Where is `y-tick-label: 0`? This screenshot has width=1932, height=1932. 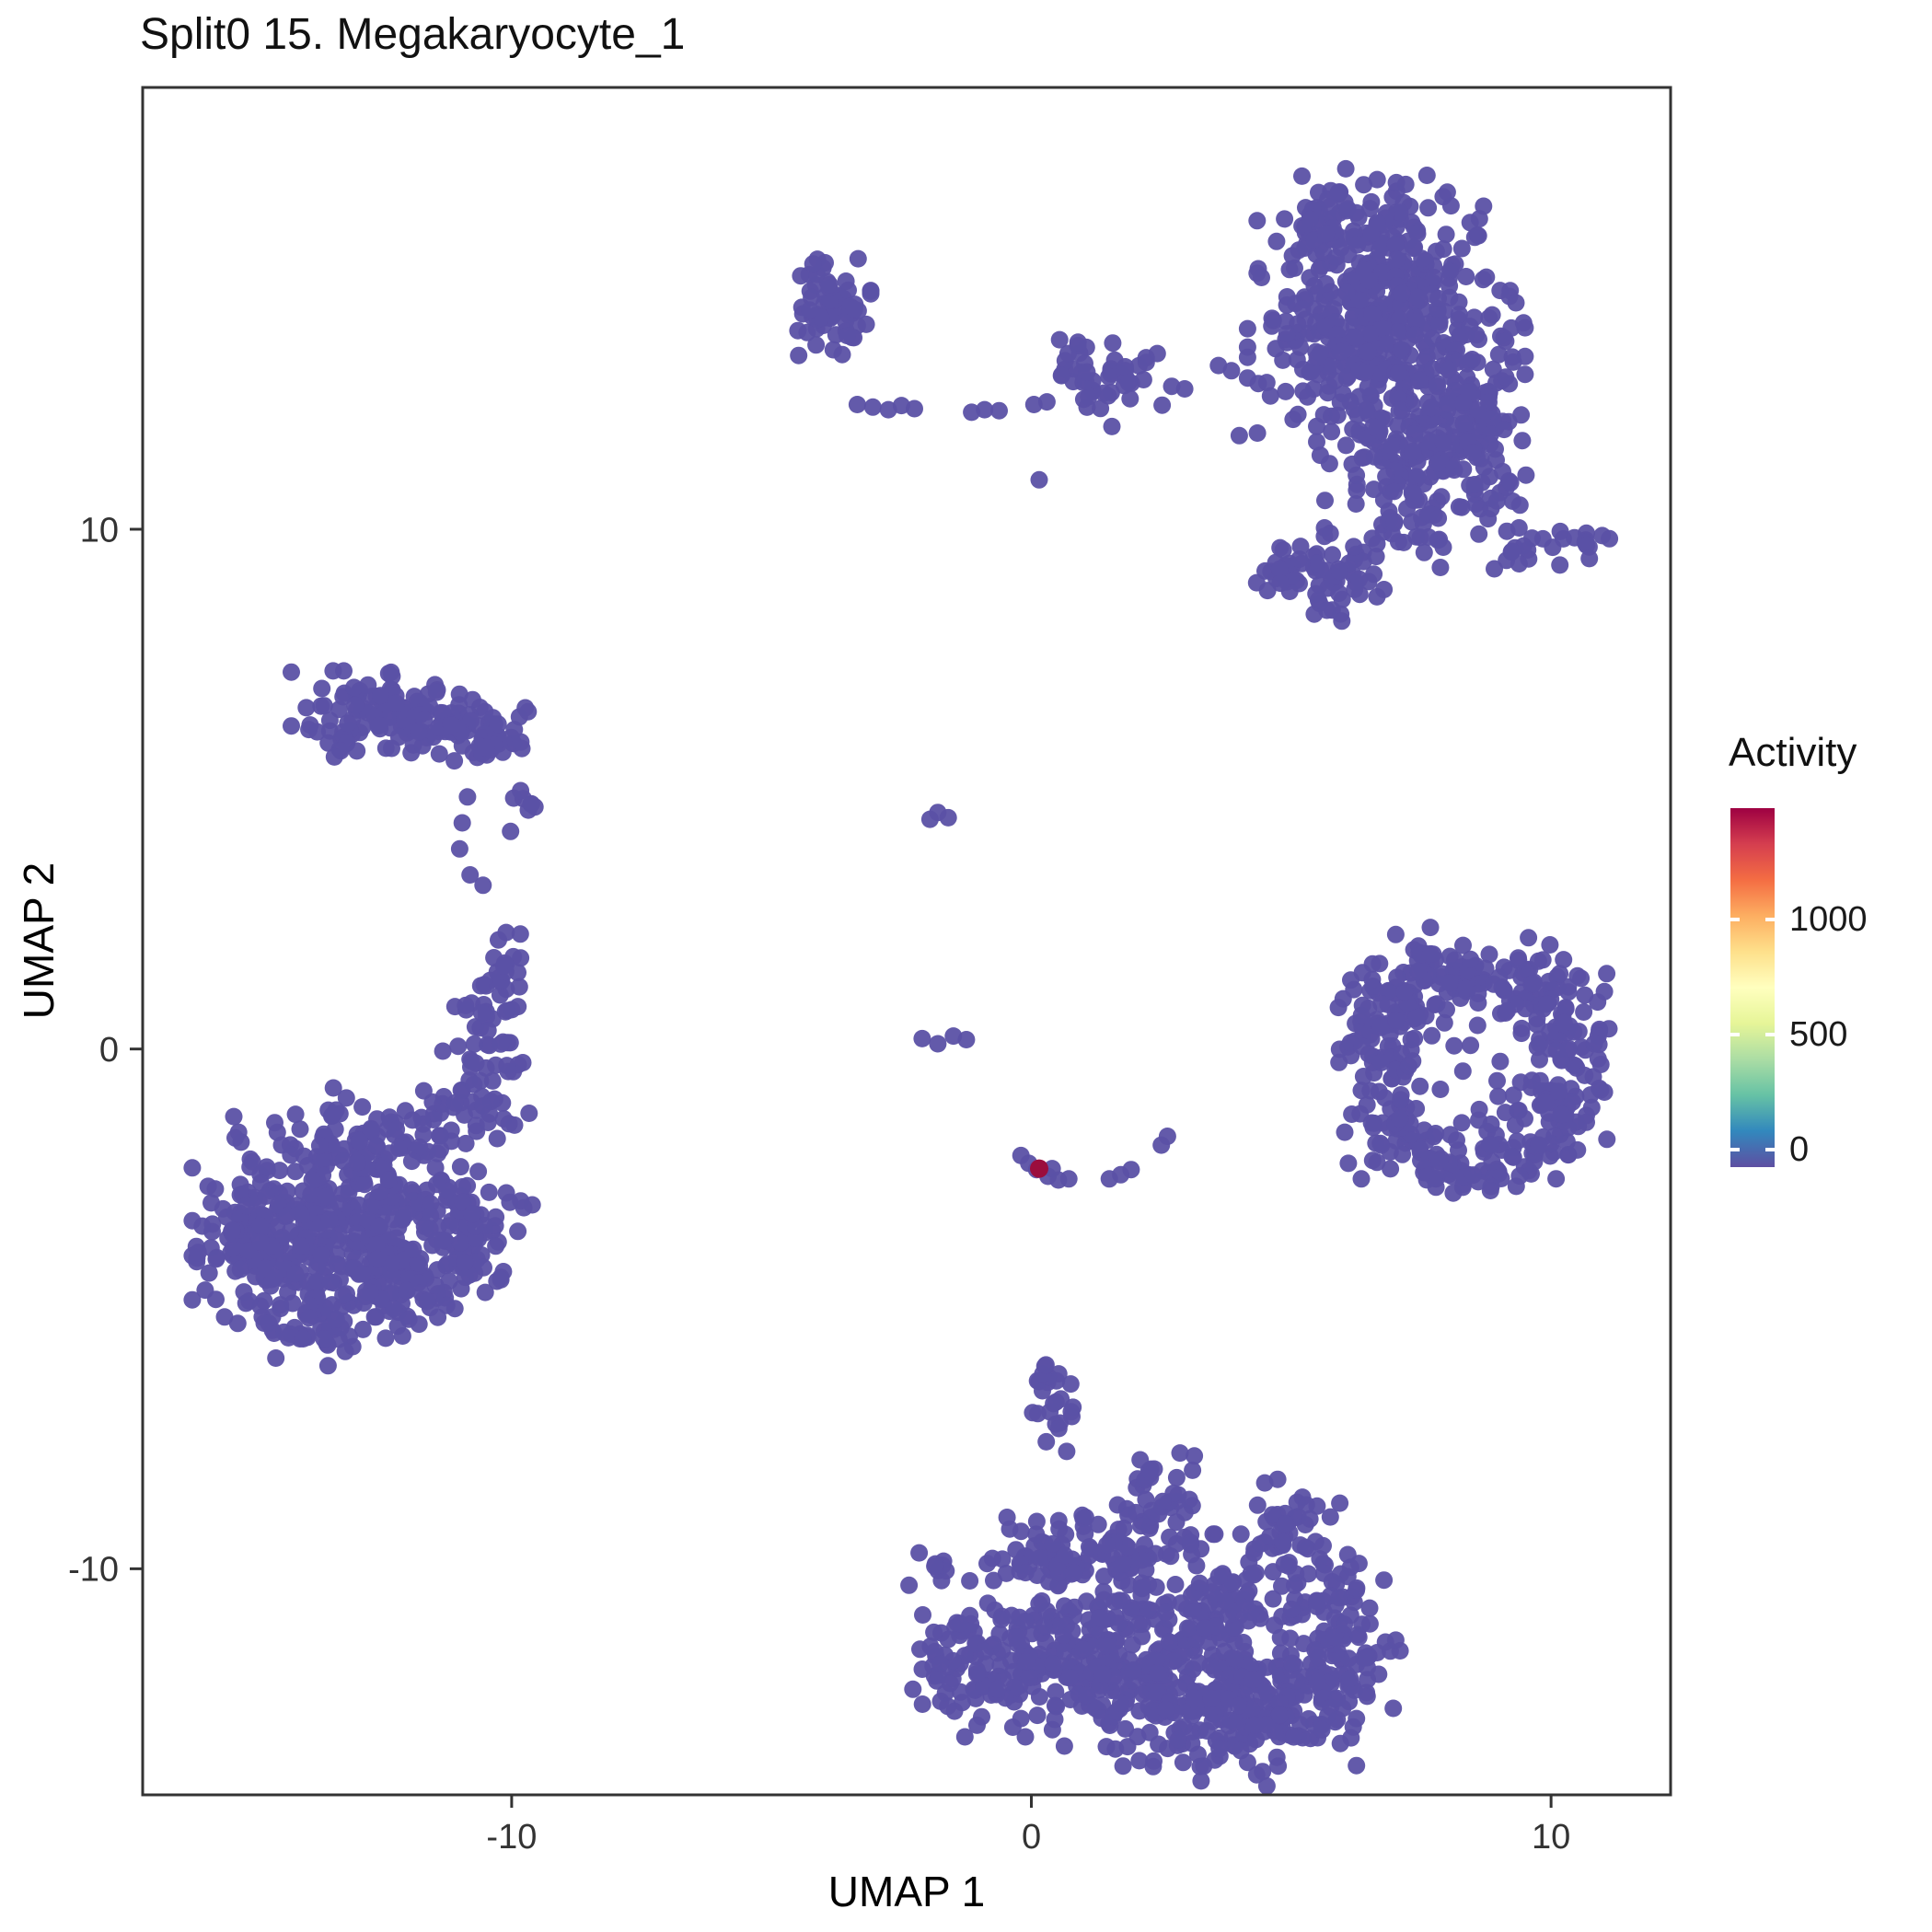 y-tick-label: 0 is located at coordinates (109, 1050).